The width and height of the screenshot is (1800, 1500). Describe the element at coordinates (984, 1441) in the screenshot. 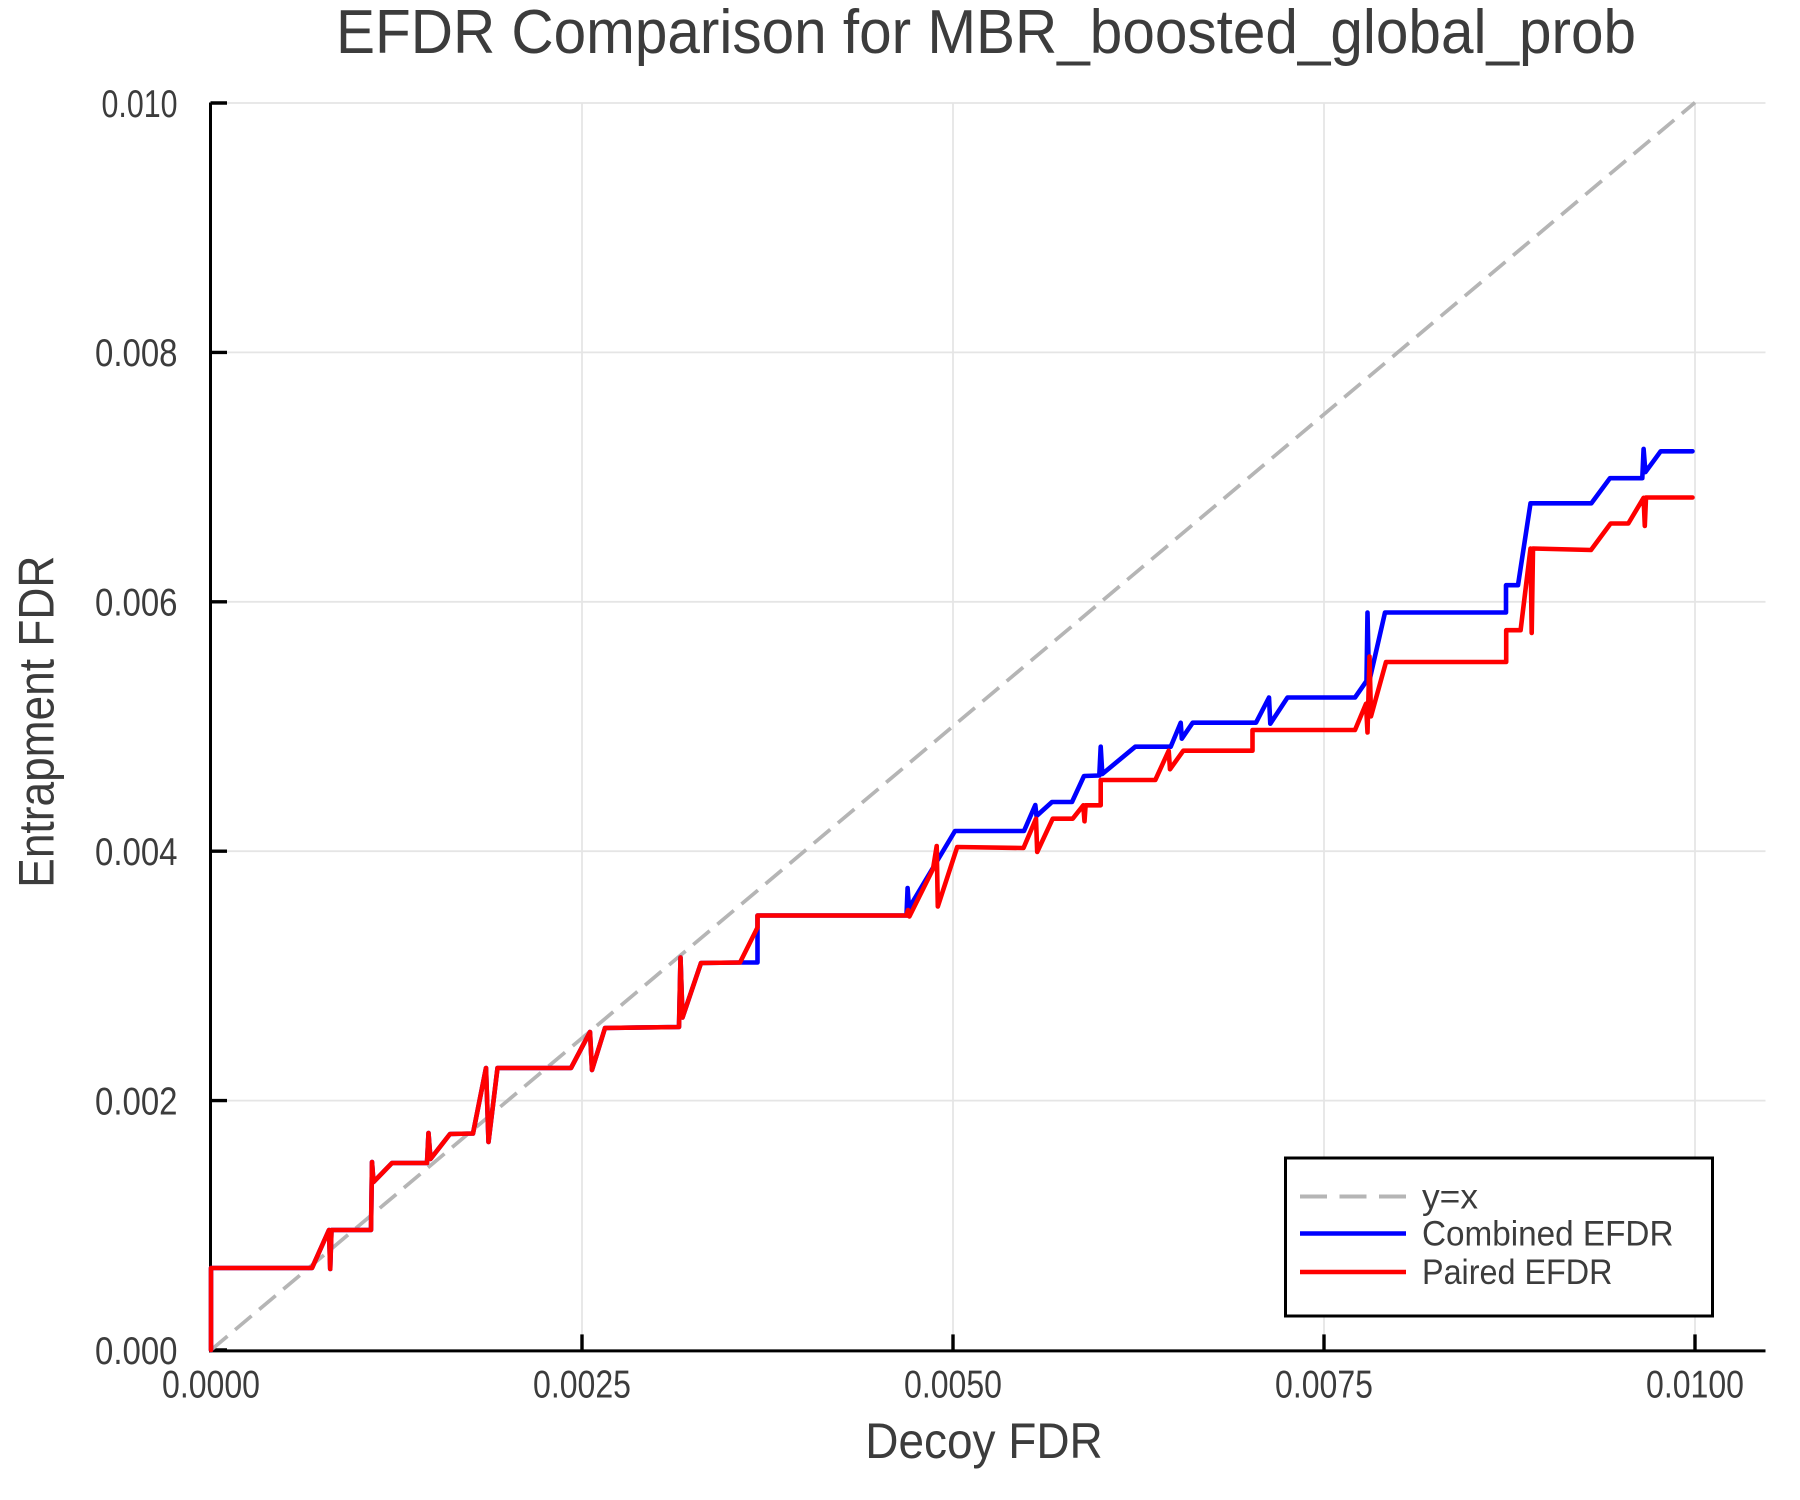

I see `svg-text: Decoy FDR` at that location.